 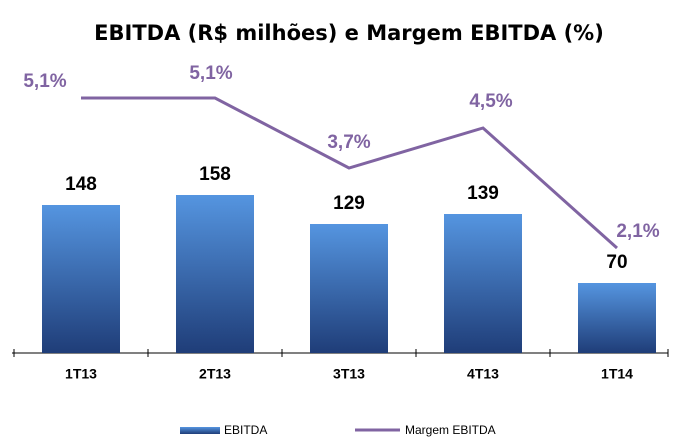 What do you see at coordinates (616, 262) in the screenshot?
I see `bar-value-label: 70` at bounding box center [616, 262].